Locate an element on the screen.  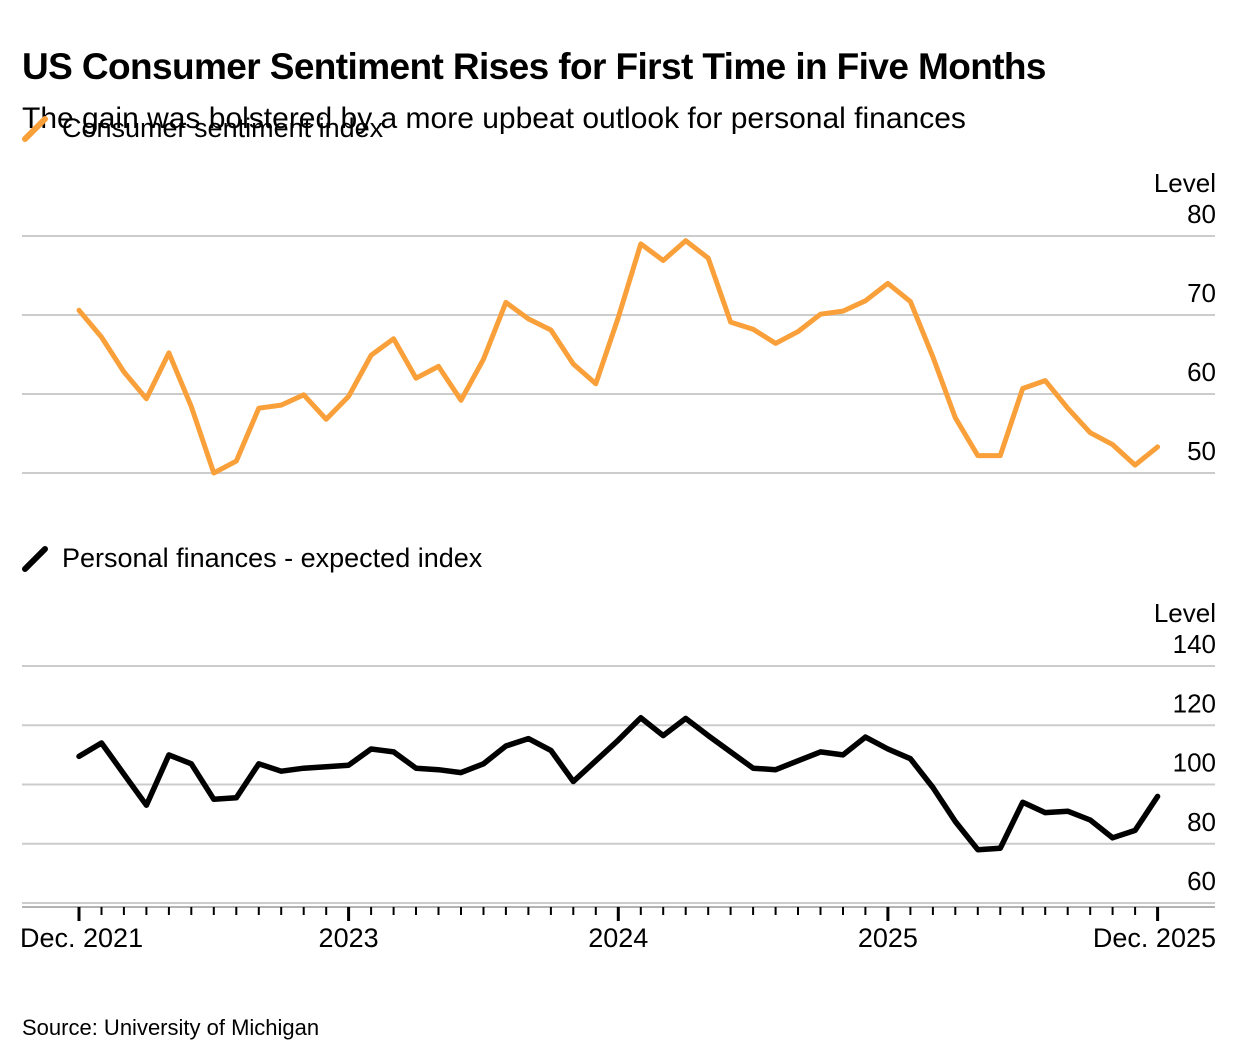
y-tick-label: 70 is located at coordinates (1201, 293).